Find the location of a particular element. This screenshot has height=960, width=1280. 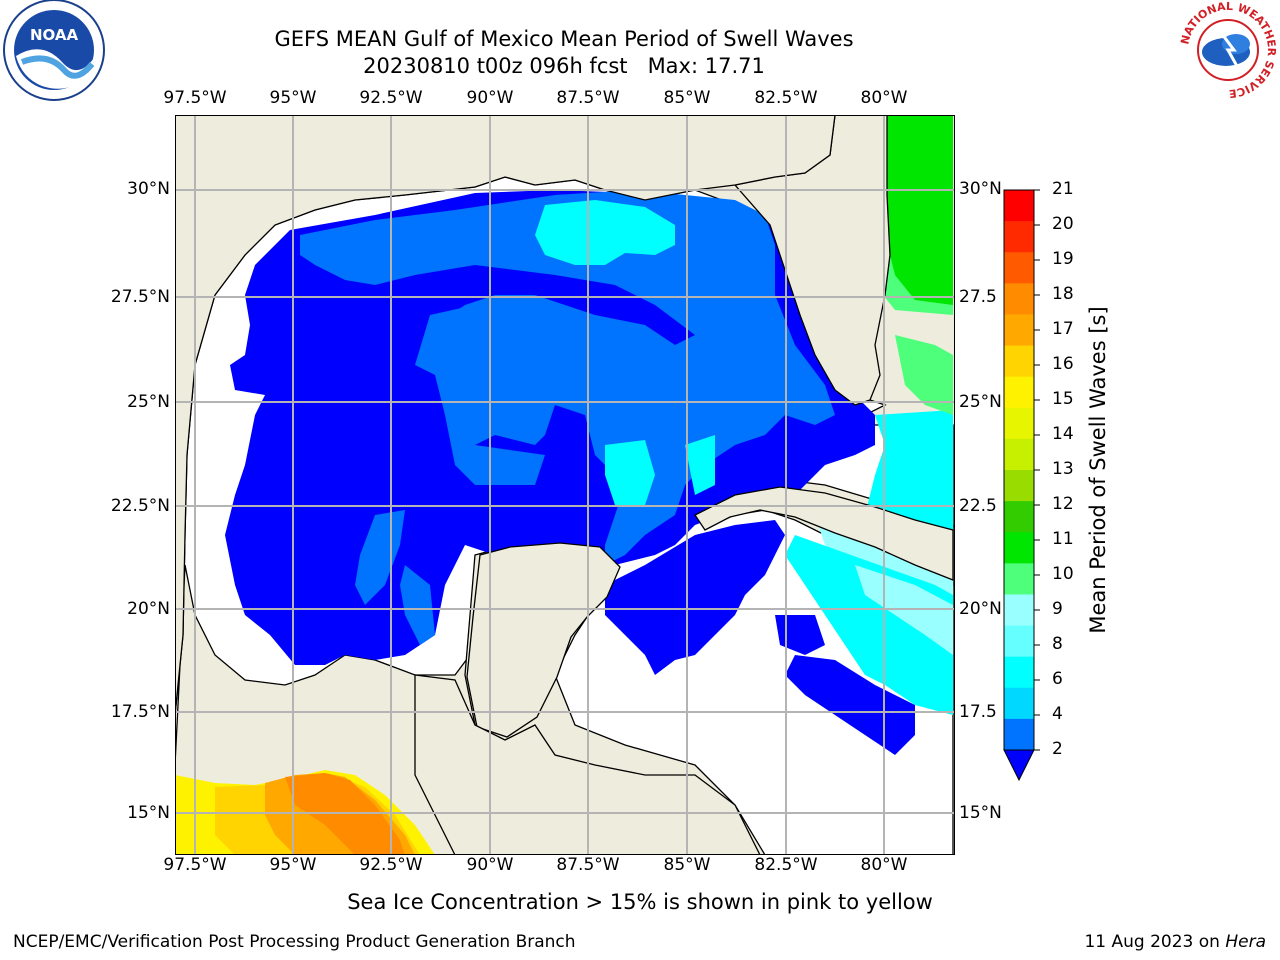

lon-label-top: 95°W is located at coordinates (293, 98).